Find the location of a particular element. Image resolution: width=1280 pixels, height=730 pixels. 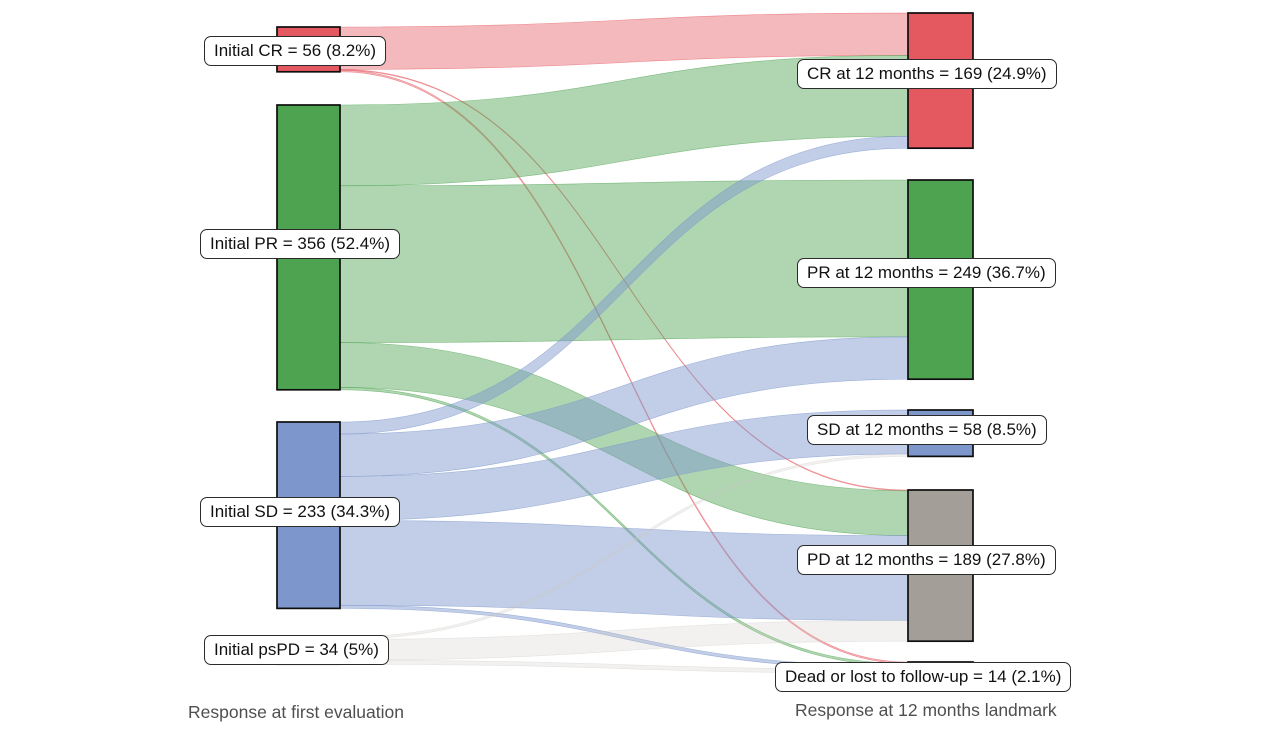

label-initial-pr: Initial PR = 356 (52.4%) is located at coordinates (300, 244).